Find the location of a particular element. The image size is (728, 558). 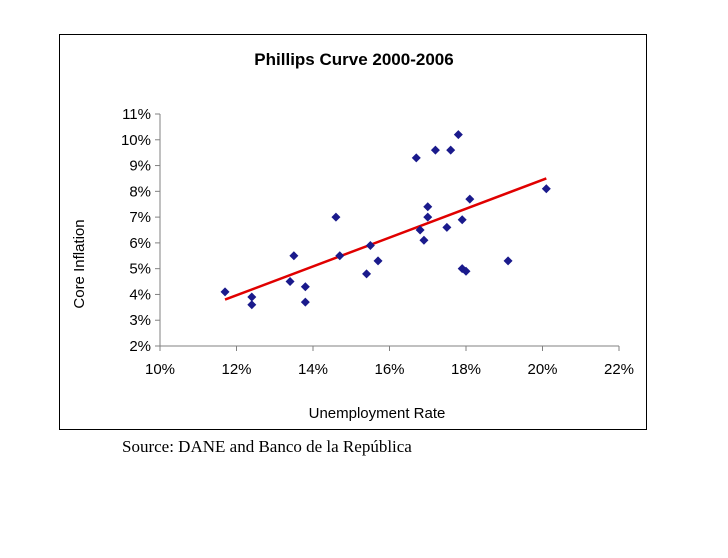

x-tick-label: 10% is located at coordinates (160, 369).